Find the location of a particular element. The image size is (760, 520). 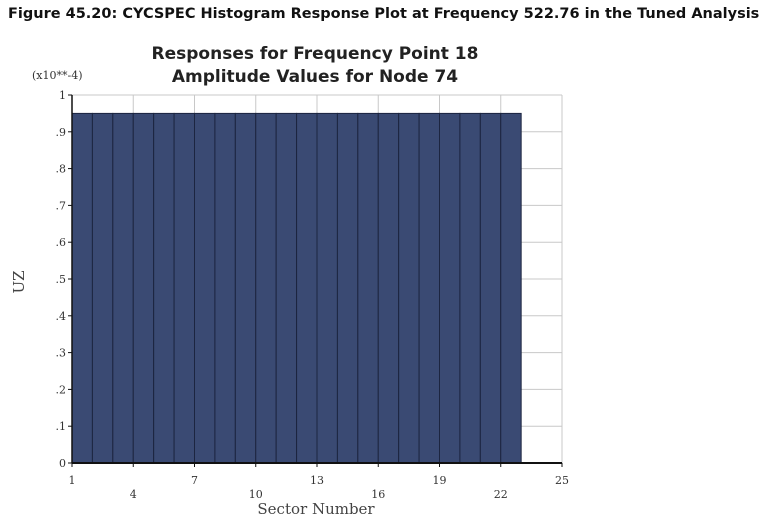

chart-subtitle: Amplitude Values for Node 74 is located at coordinates (315, 77).